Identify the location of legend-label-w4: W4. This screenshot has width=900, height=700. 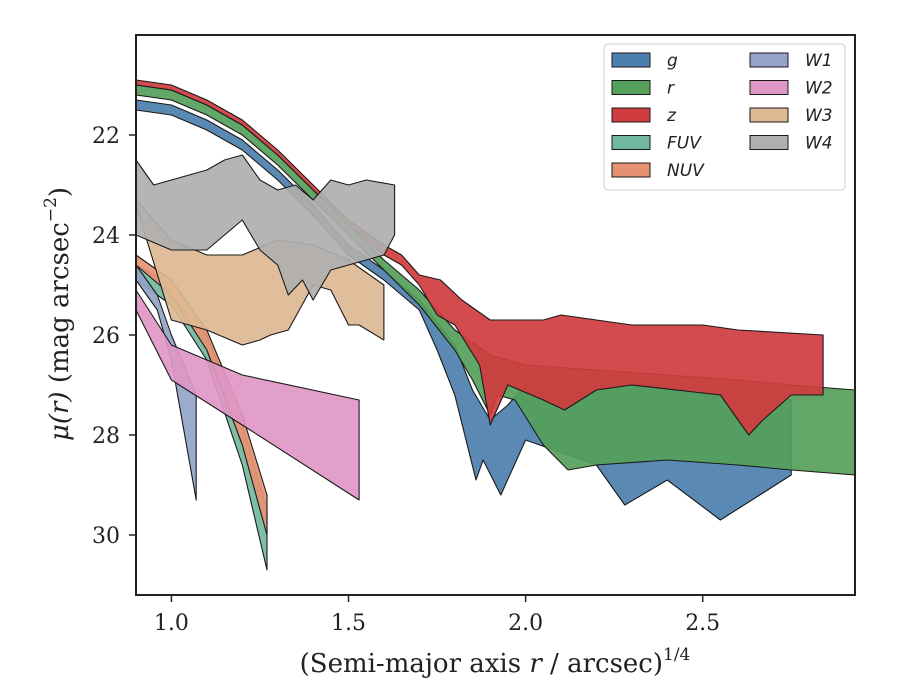
(819, 144).